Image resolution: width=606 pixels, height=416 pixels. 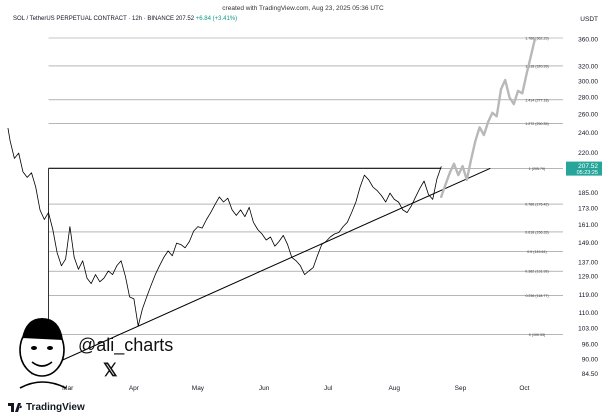 I want to click on fib-level-label: 0.236 (118.77), so click(x=536, y=296).